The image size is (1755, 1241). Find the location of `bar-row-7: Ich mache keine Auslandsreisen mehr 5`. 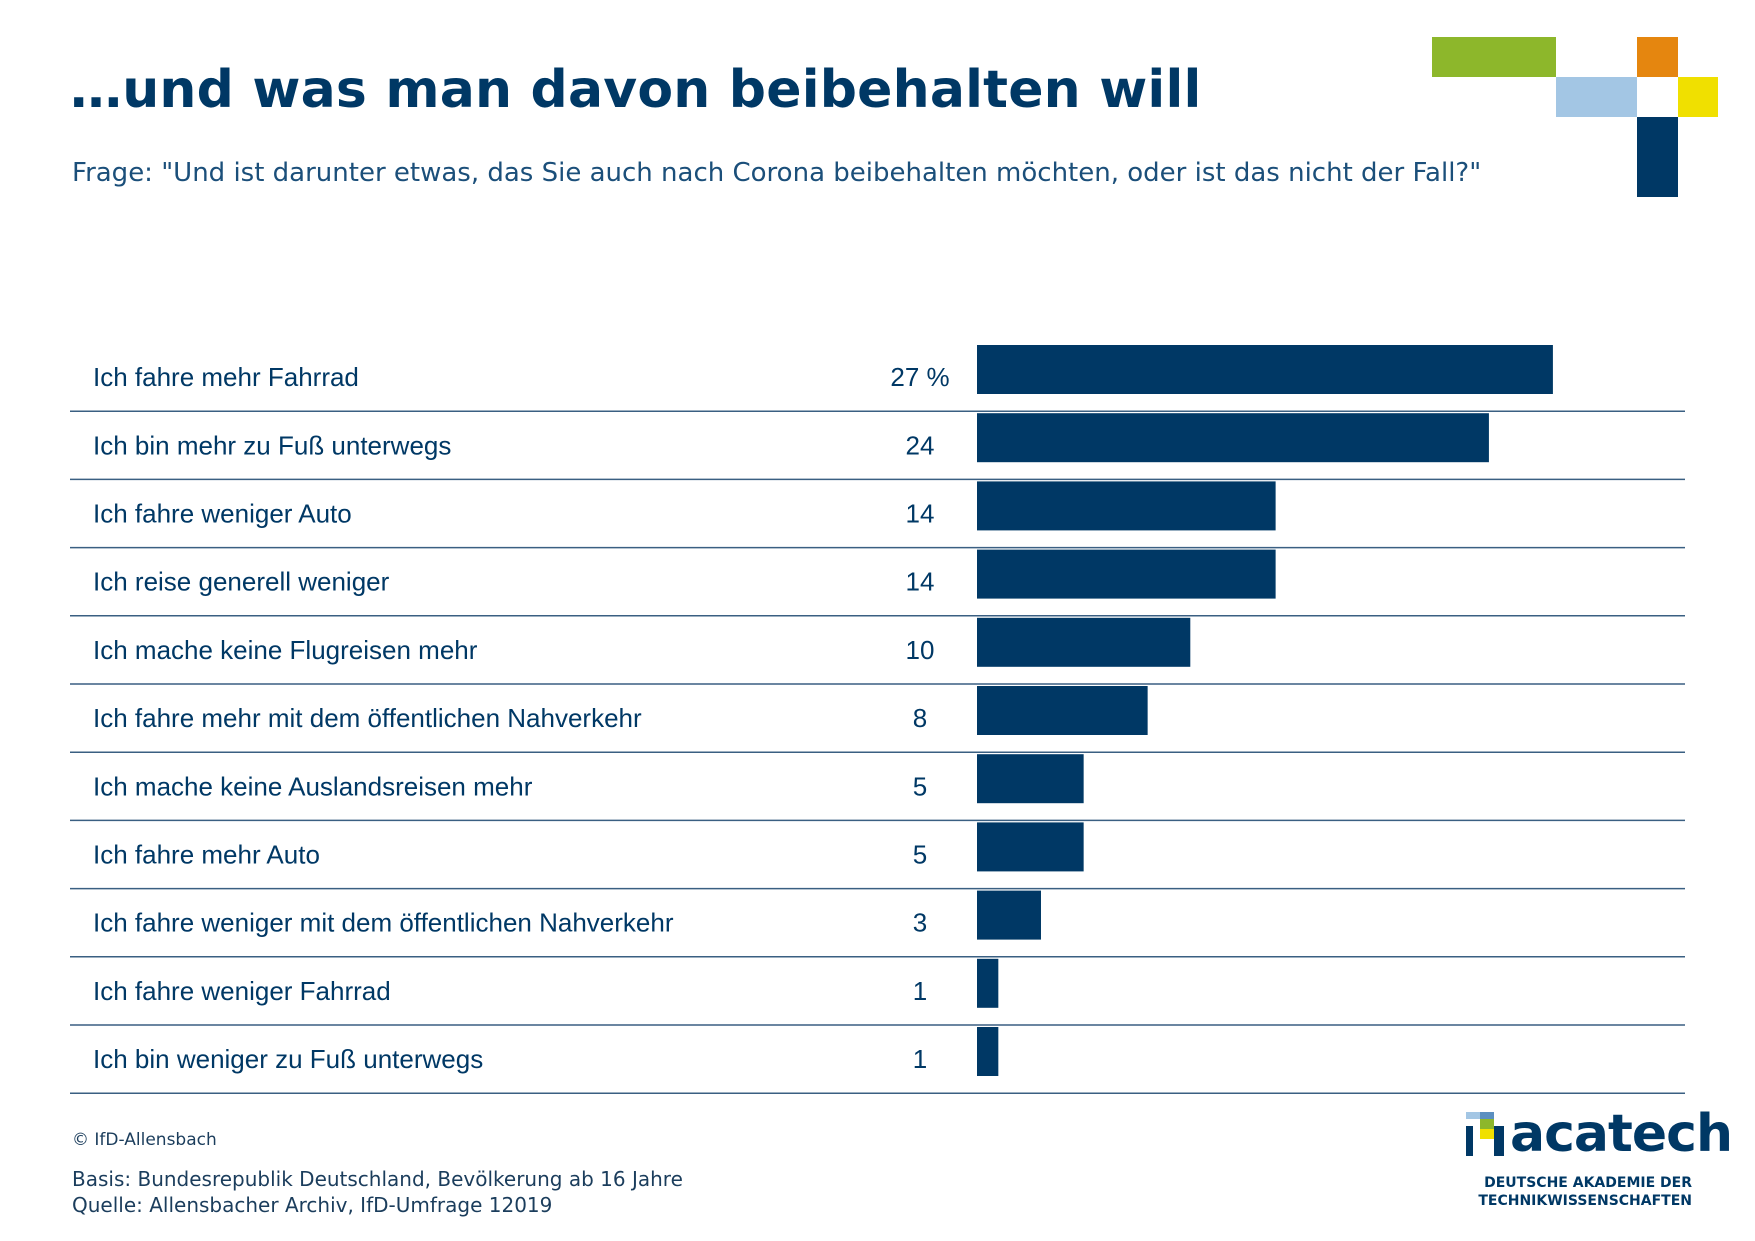

bar-row-7: Ich mache keine Auslandsreisen mehr 5 is located at coordinates (877, 788).